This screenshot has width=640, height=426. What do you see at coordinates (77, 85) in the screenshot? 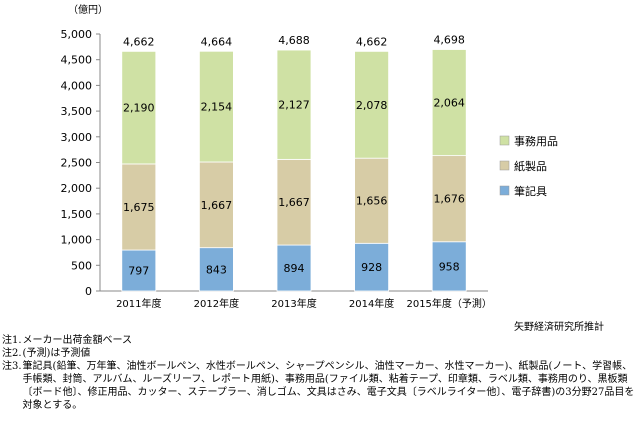
I see `y-tick-label: 4,000` at bounding box center [77, 85].